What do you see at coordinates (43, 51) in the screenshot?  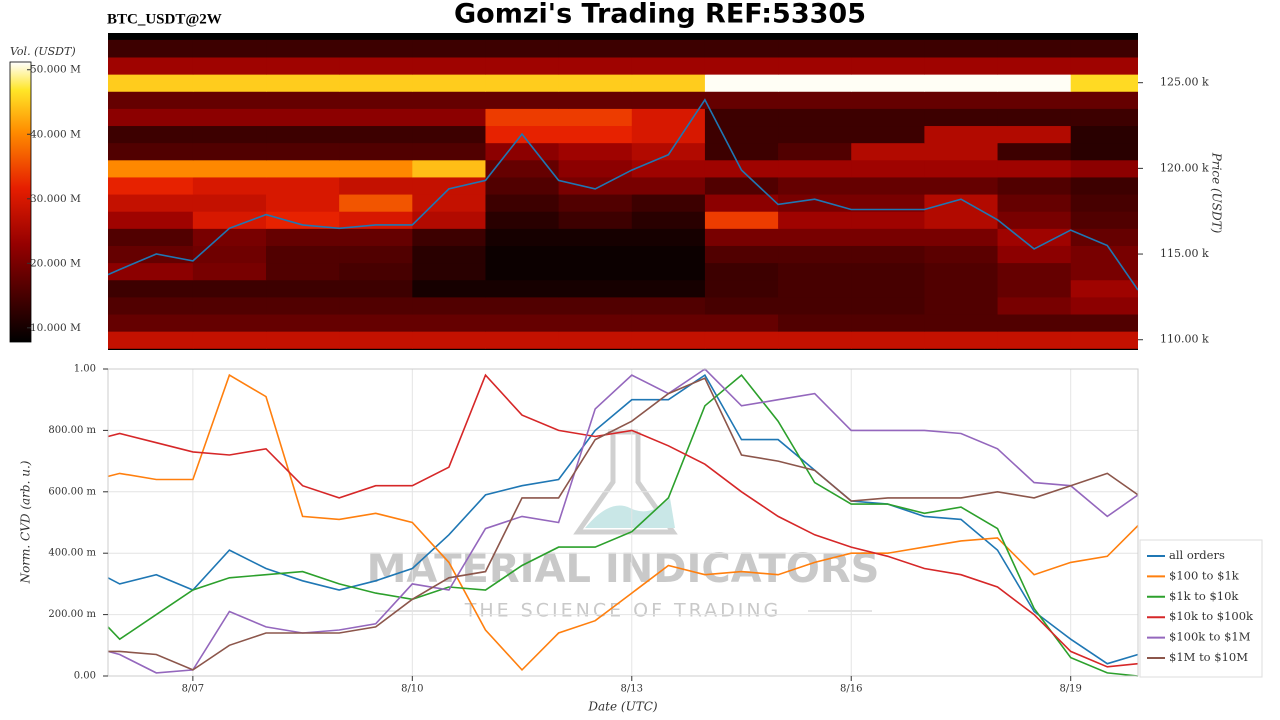 I see `colorbar-label: Vol. (USDT)` at bounding box center [43, 51].